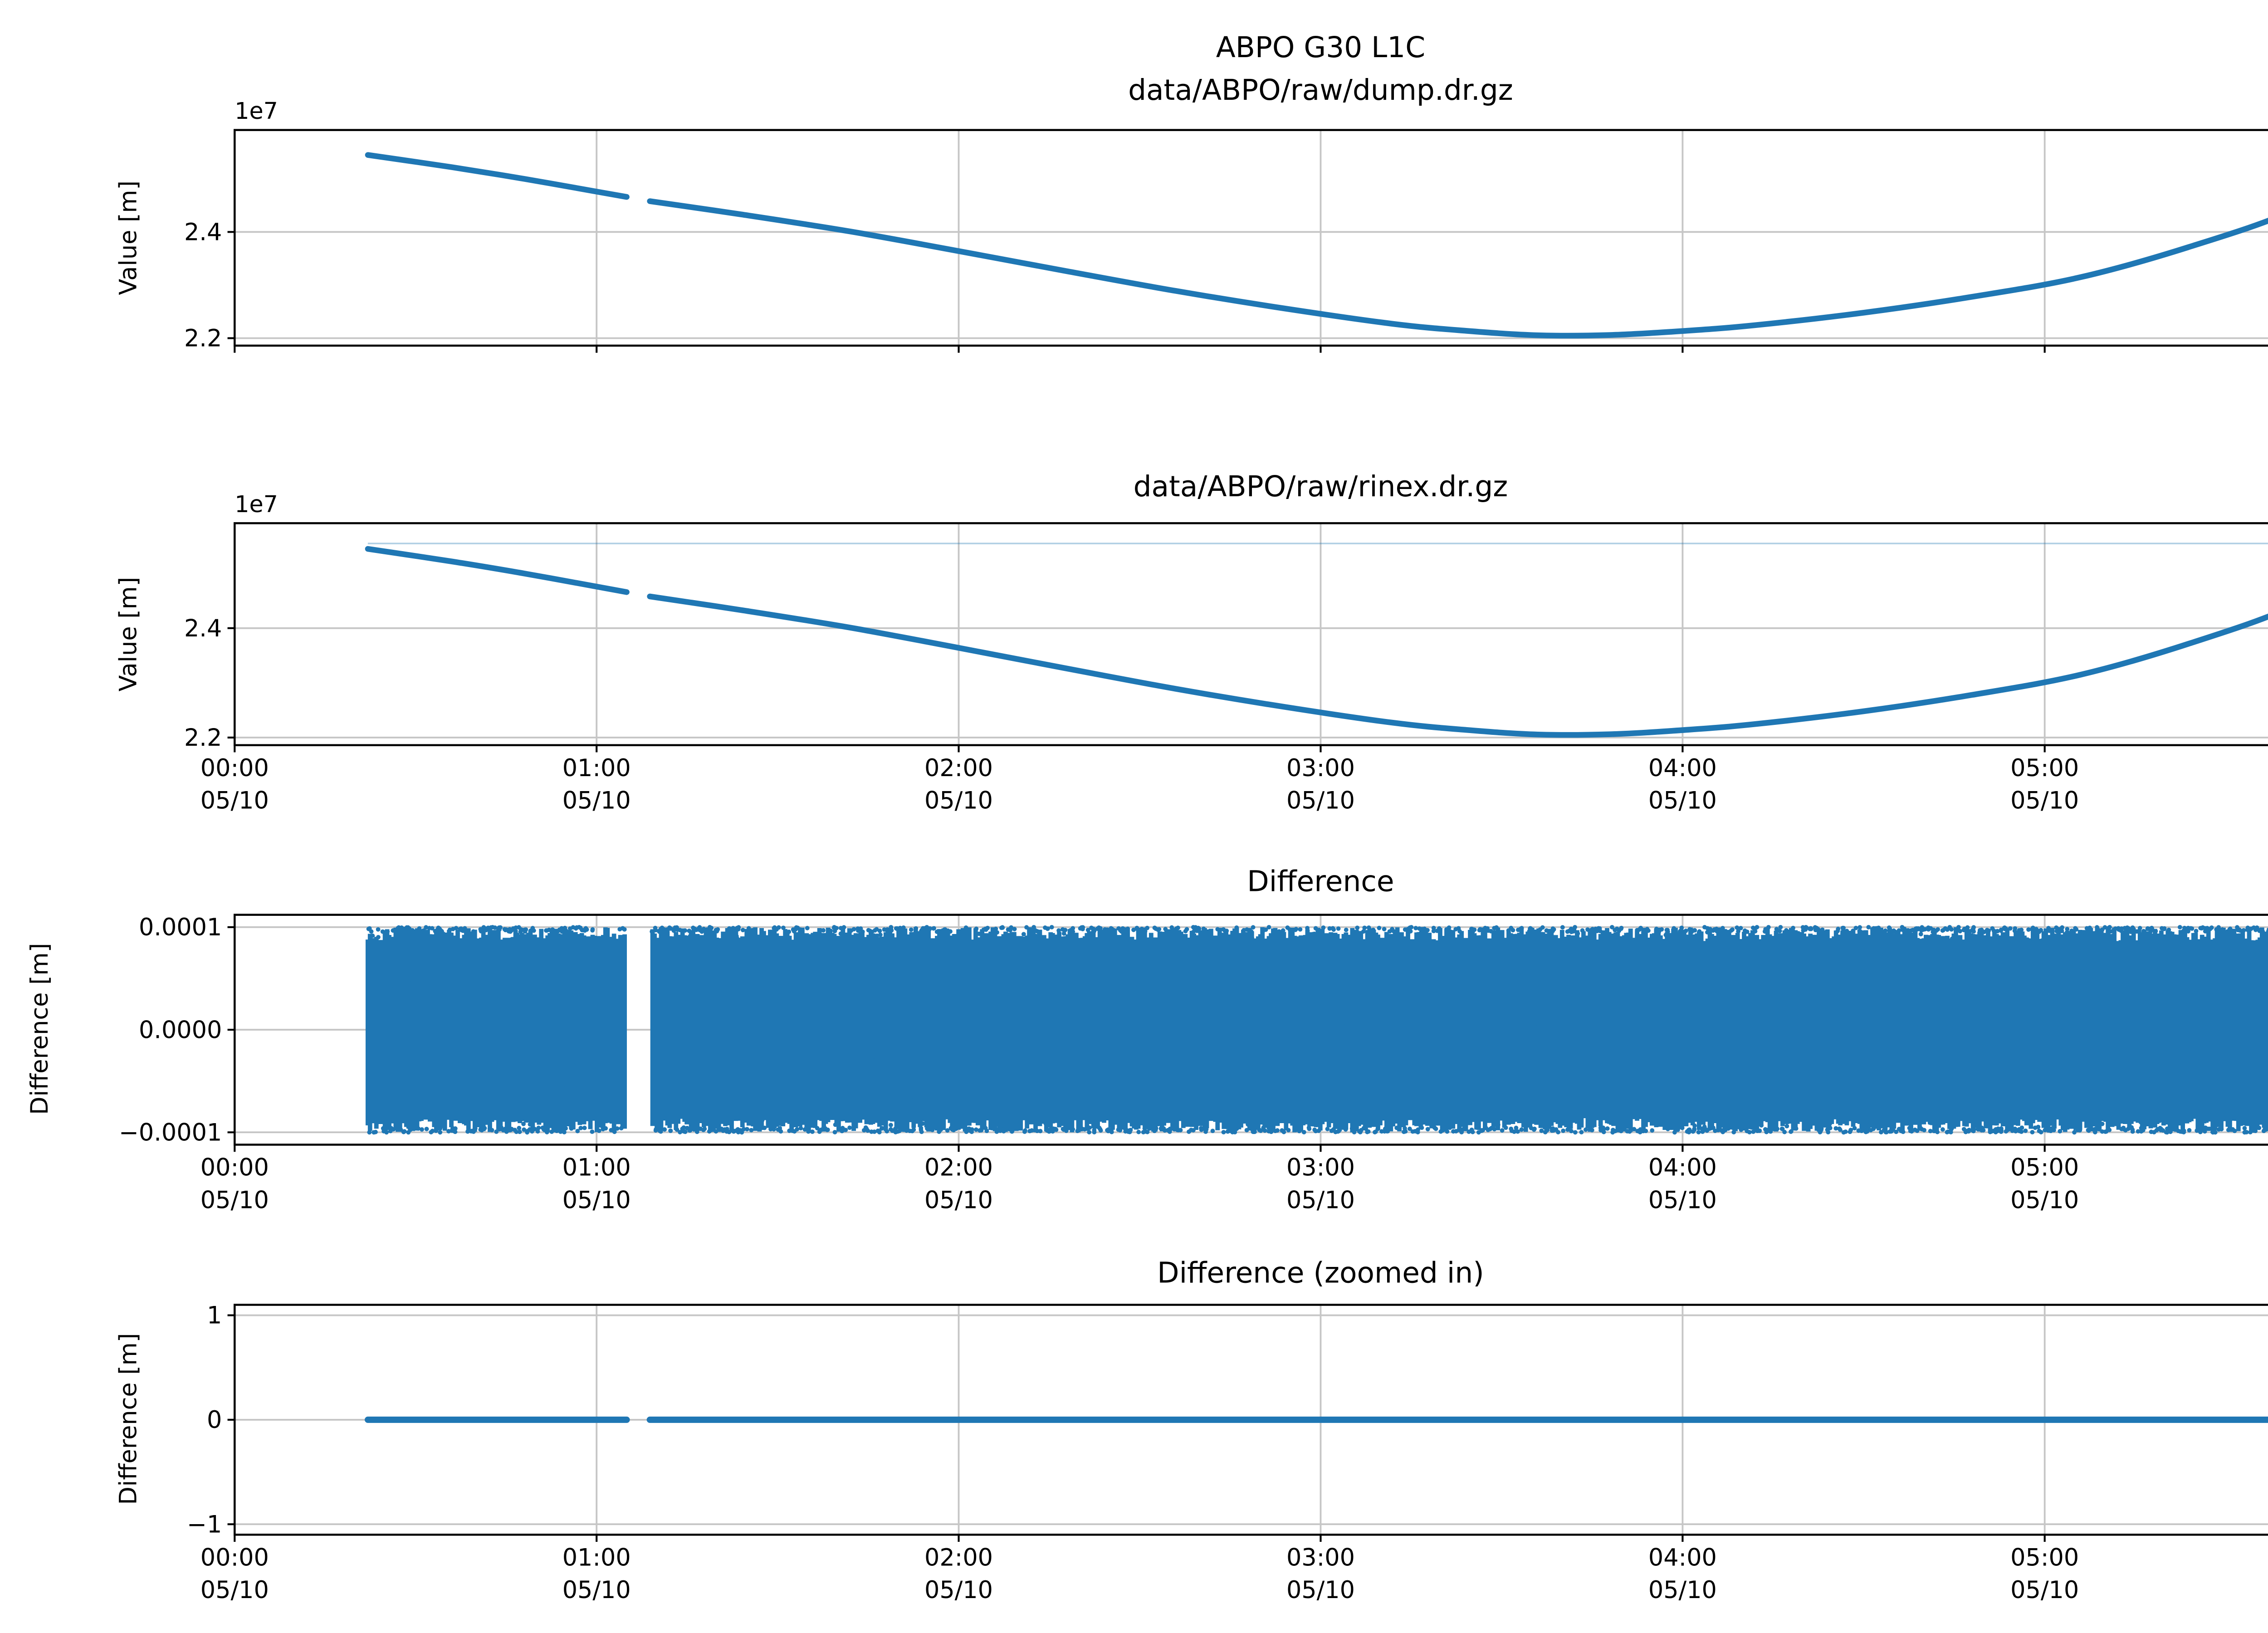 Image resolution: width=2268 pixels, height=1633 pixels. Describe the element at coordinates (215, 1420) in the screenshot. I see `y-tick-label: 0` at that location.